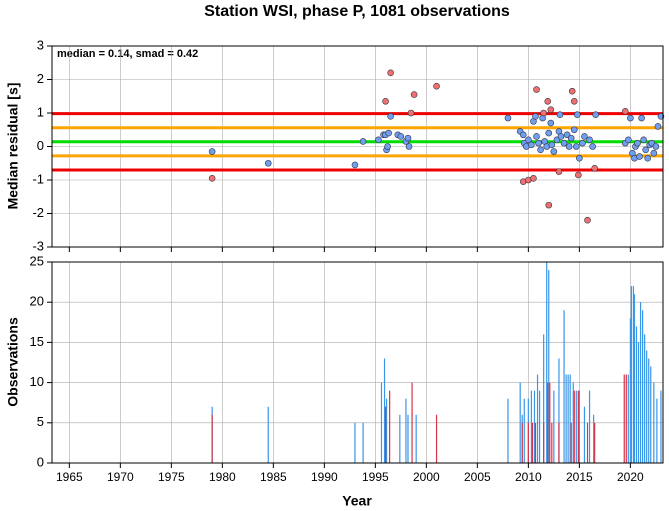 The image size is (669, 511). What do you see at coordinates (357, 11) in the screenshot?
I see `chart-title: Station WSI, phase P, 1081 observations` at bounding box center [357, 11].